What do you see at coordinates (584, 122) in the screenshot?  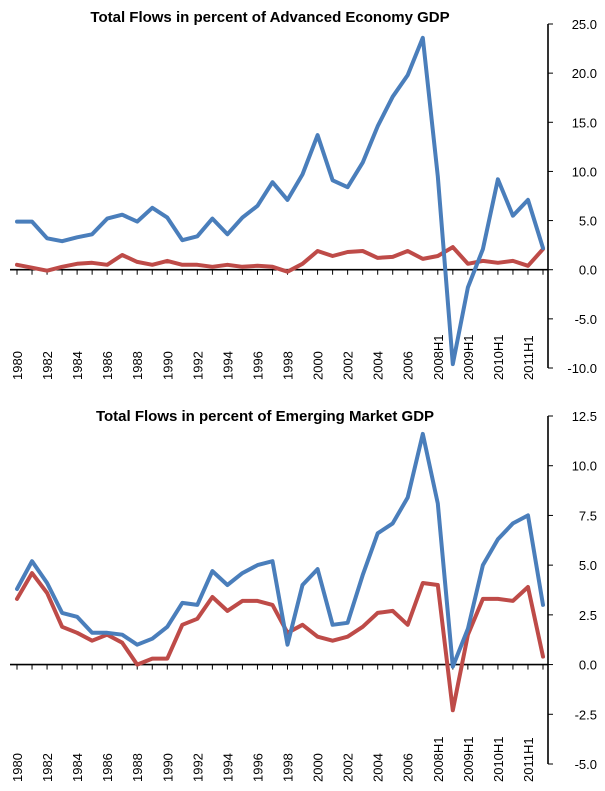 I see `y-tick-label: 15.0` at bounding box center [584, 122].